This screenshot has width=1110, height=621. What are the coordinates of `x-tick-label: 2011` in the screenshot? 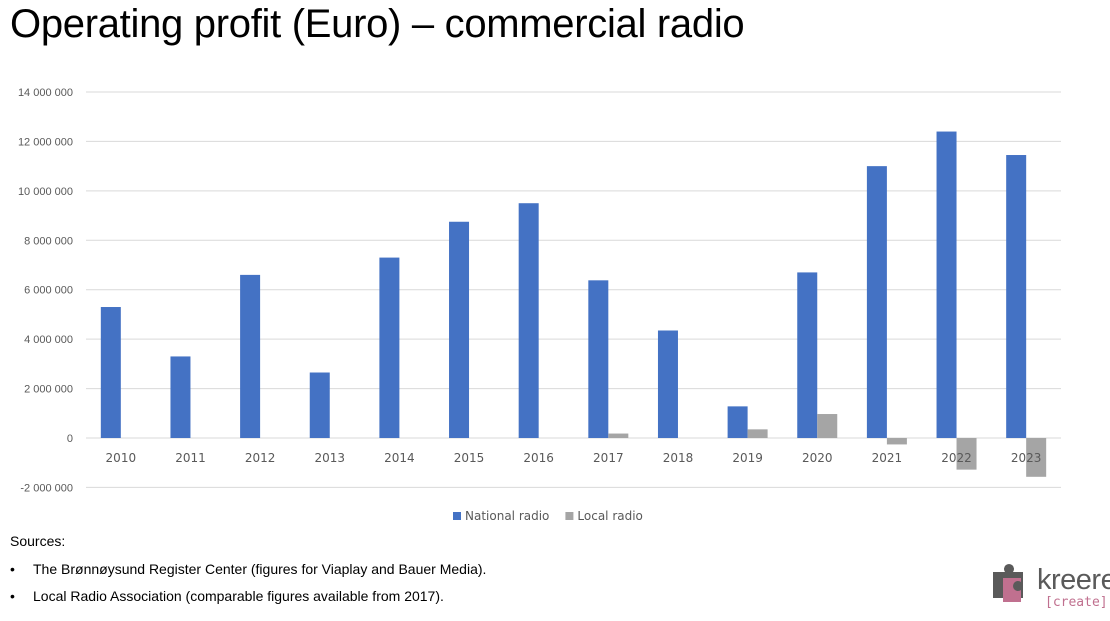 It's located at (190, 458).